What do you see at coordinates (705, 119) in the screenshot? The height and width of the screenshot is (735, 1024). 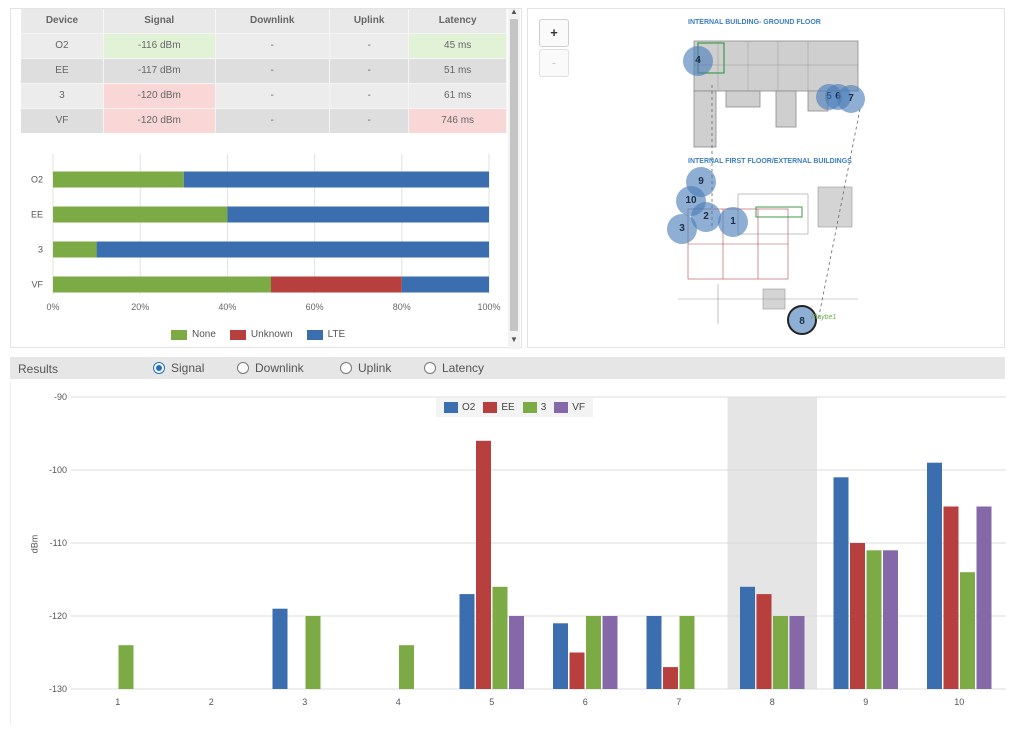 I see `ground-floor-wing-left` at bounding box center [705, 119].